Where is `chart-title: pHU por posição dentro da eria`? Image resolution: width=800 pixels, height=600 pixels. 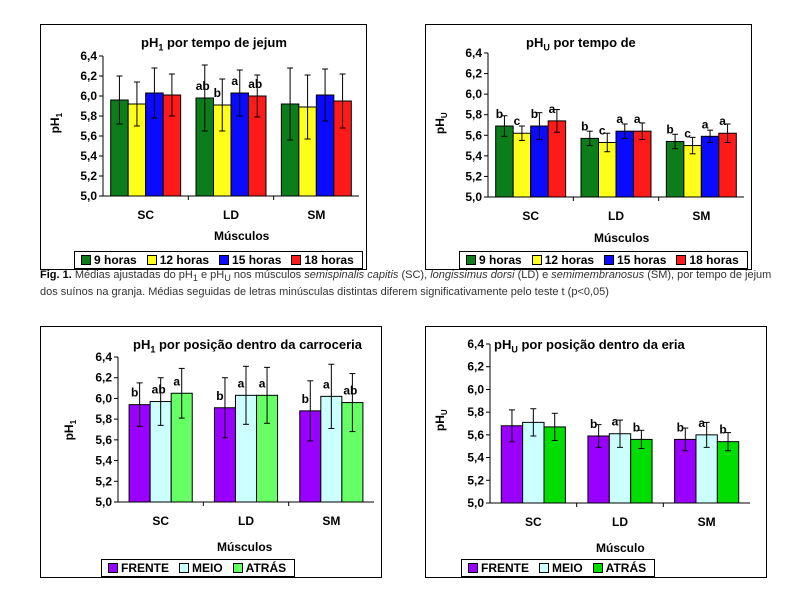 chart-title: pHU por posição dentro da eria is located at coordinates (589, 346).